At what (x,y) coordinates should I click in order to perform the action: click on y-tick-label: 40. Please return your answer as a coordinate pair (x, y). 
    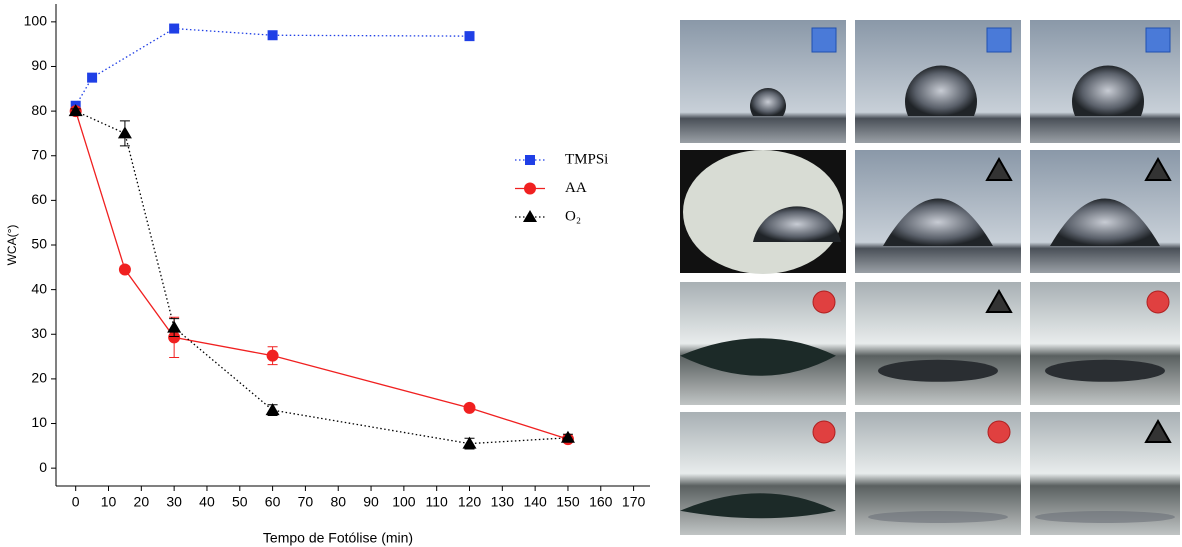
    Looking at the image, I should click on (39, 288).